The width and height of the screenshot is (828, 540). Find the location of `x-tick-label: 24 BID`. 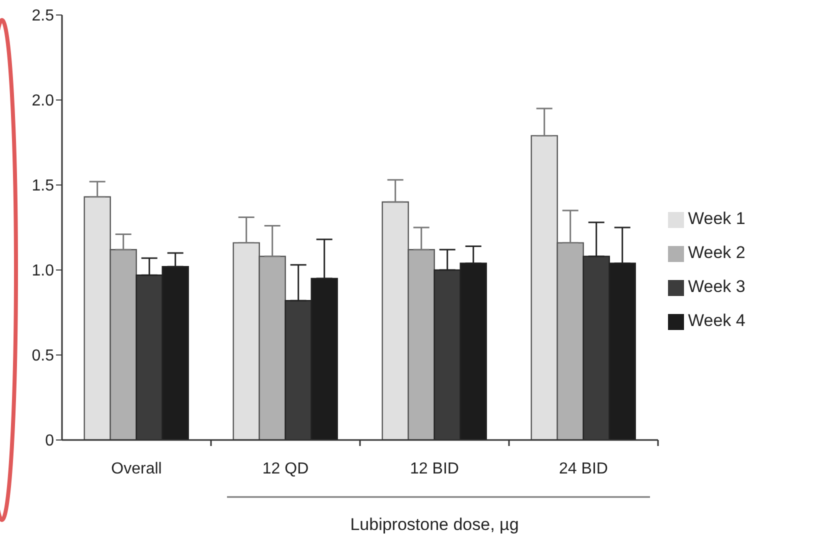

x-tick-label: 24 BID is located at coordinates (583, 469).